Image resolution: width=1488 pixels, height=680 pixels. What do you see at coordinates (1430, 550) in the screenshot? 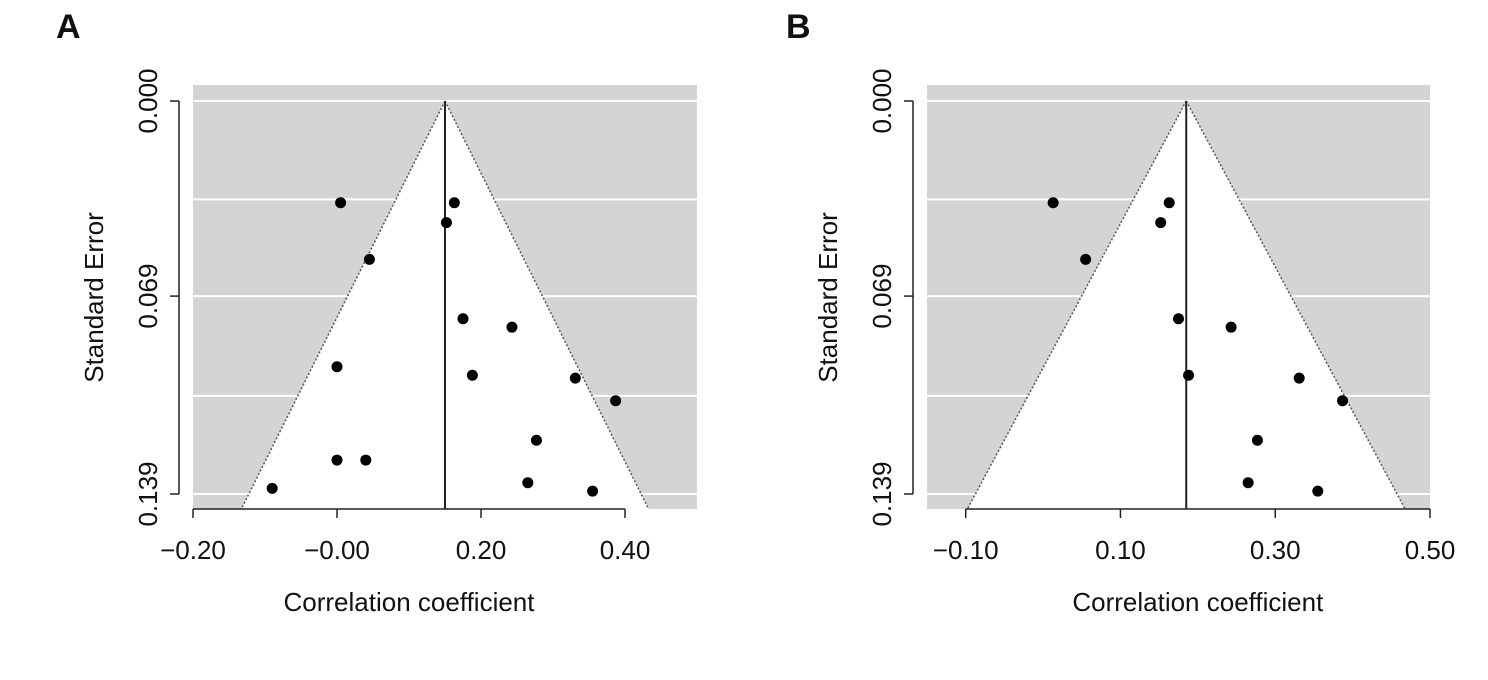
I see `x-tick-label: 0.50` at bounding box center [1430, 550].